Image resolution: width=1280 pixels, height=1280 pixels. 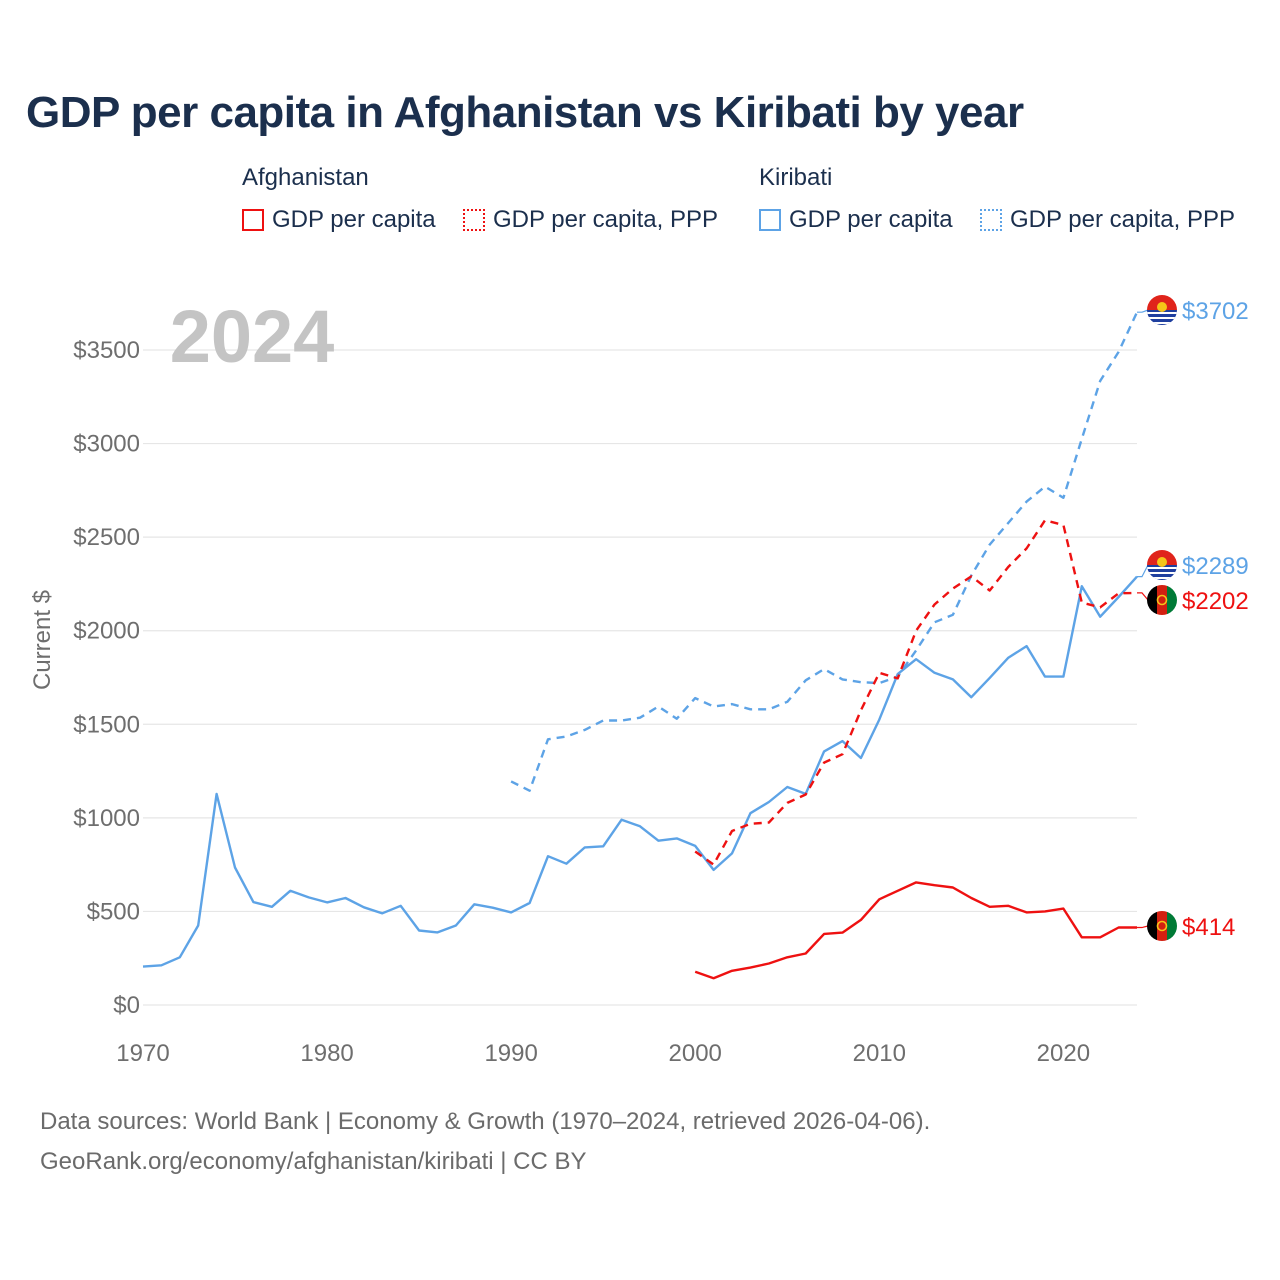 I want to click on end-value-label: $414, so click(x=1208, y=927).